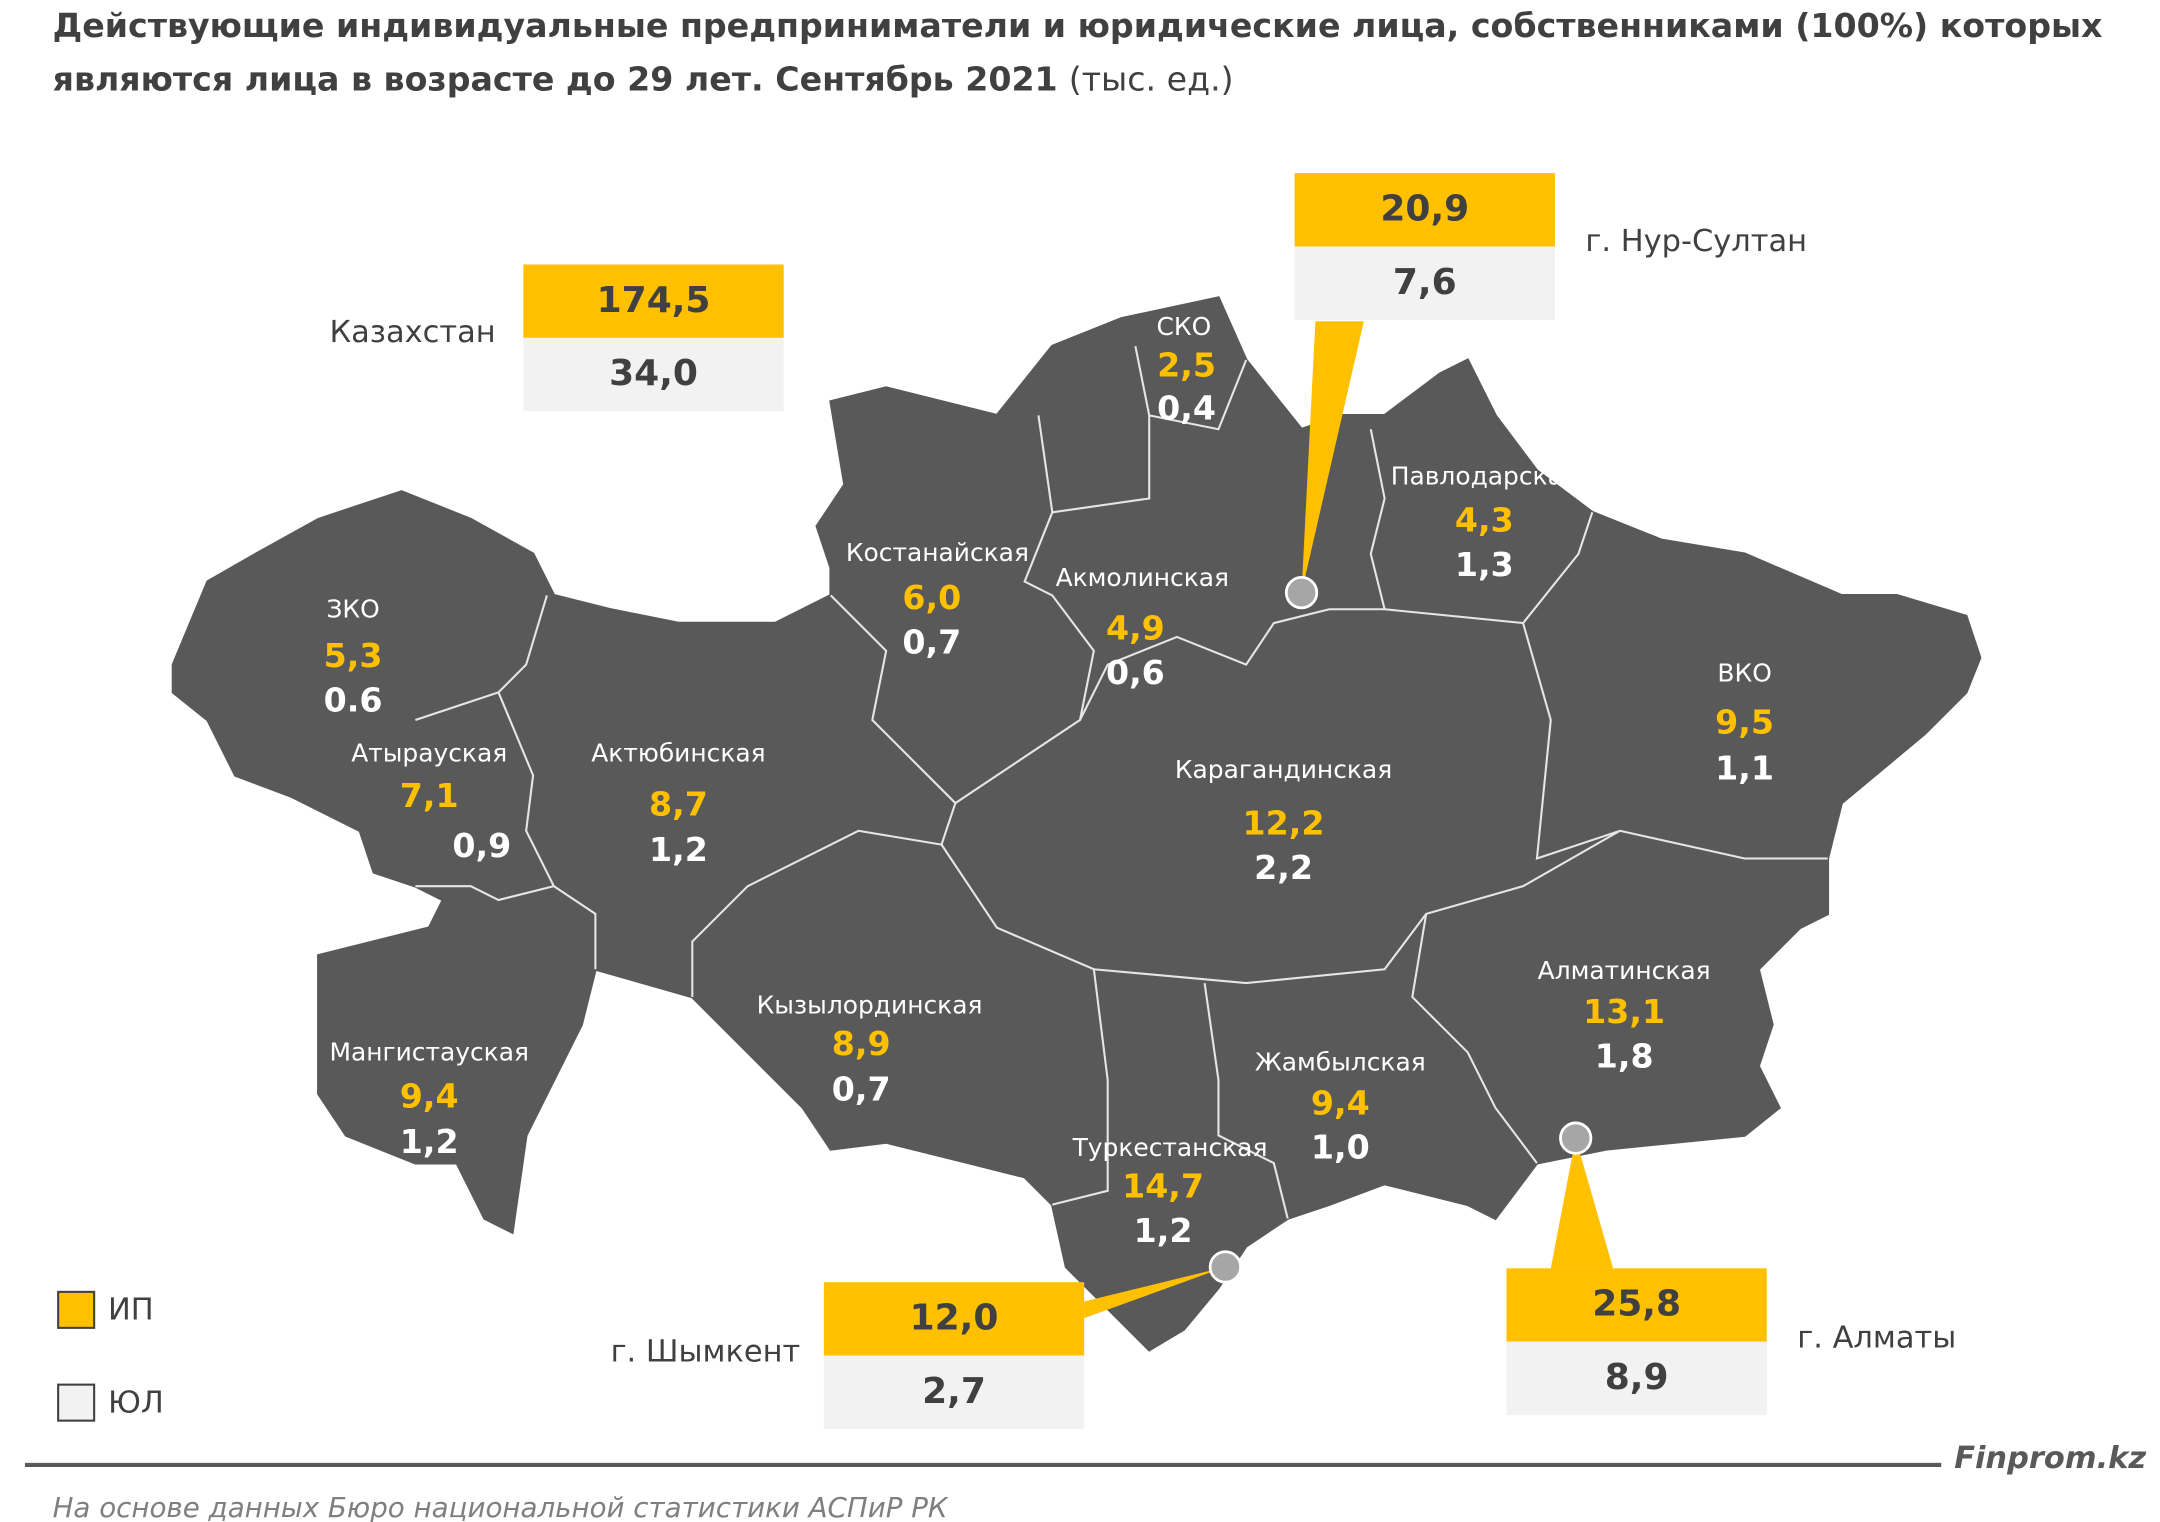  What do you see at coordinates (1624, 1055) in the screenshot?
I see `region-ul: 1,8` at bounding box center [1624, 1055].